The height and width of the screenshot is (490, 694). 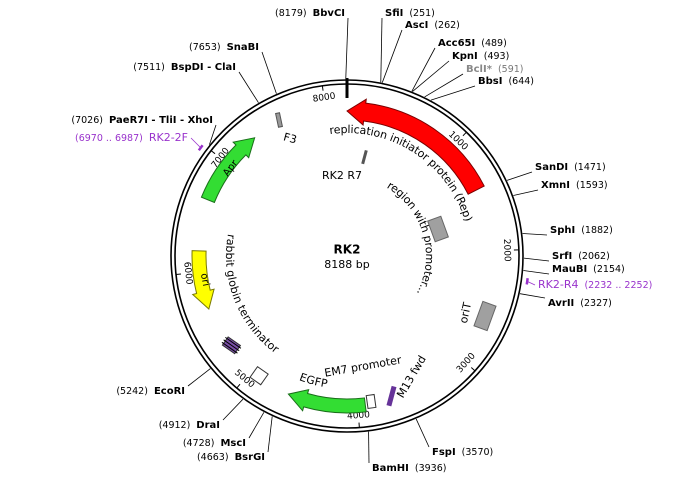 I want to click on em7-label: EM7 promoter, so click(x=363, y=366).